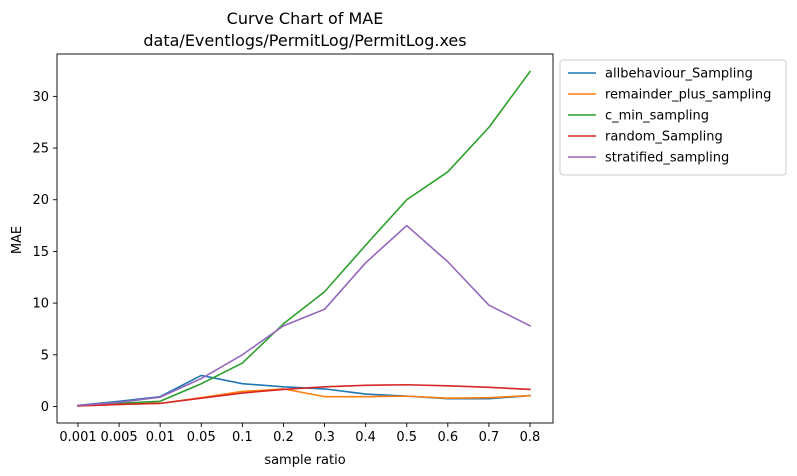 Image resolution: width=797 pixels, height=476 pixels. What do you see at coordinates (40, 97) in the screenshot?
I see `y-tick-label: 30` at bounding box center [40, 97].